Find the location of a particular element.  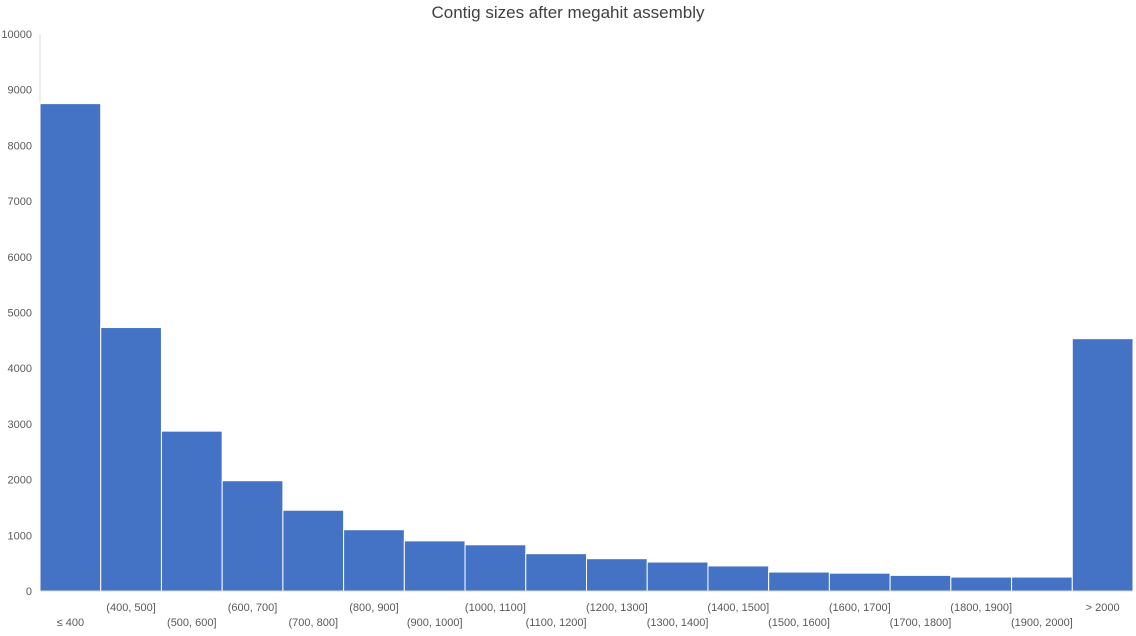

y-tick-label: 9000 is located at coordinates (20, 91).